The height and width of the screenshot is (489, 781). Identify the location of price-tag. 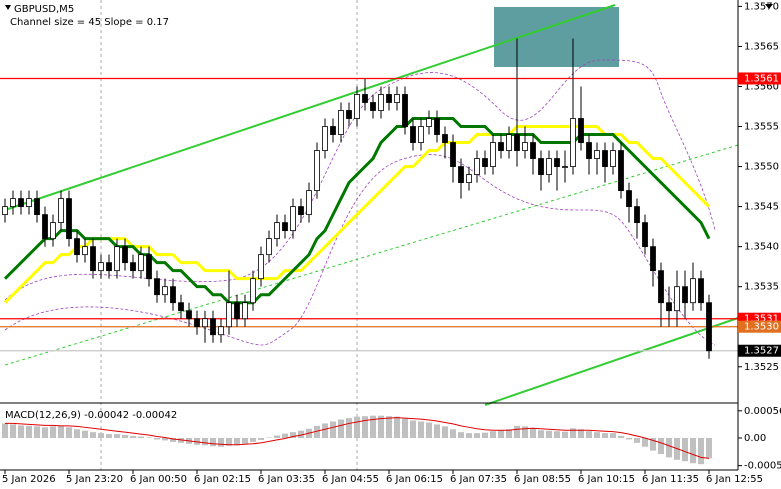
(759, 326).